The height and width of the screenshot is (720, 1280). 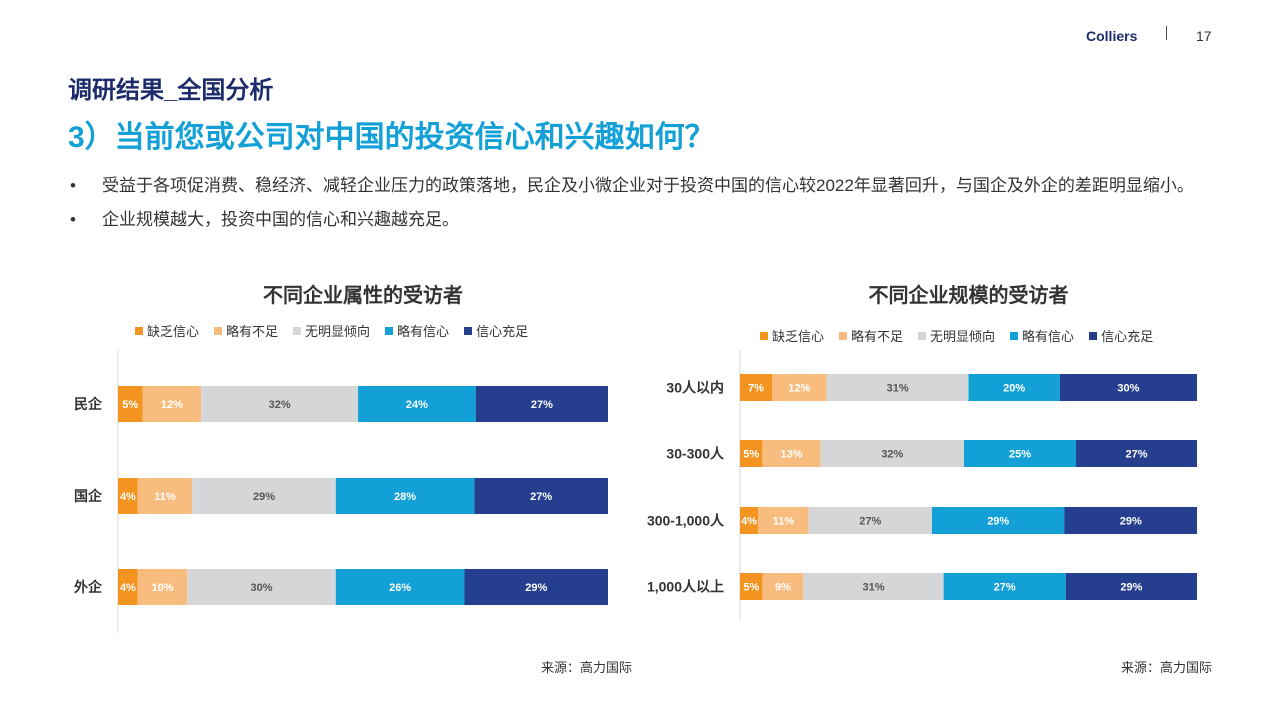 I want to click on data-label: 13%, so click(x=792, y=455).